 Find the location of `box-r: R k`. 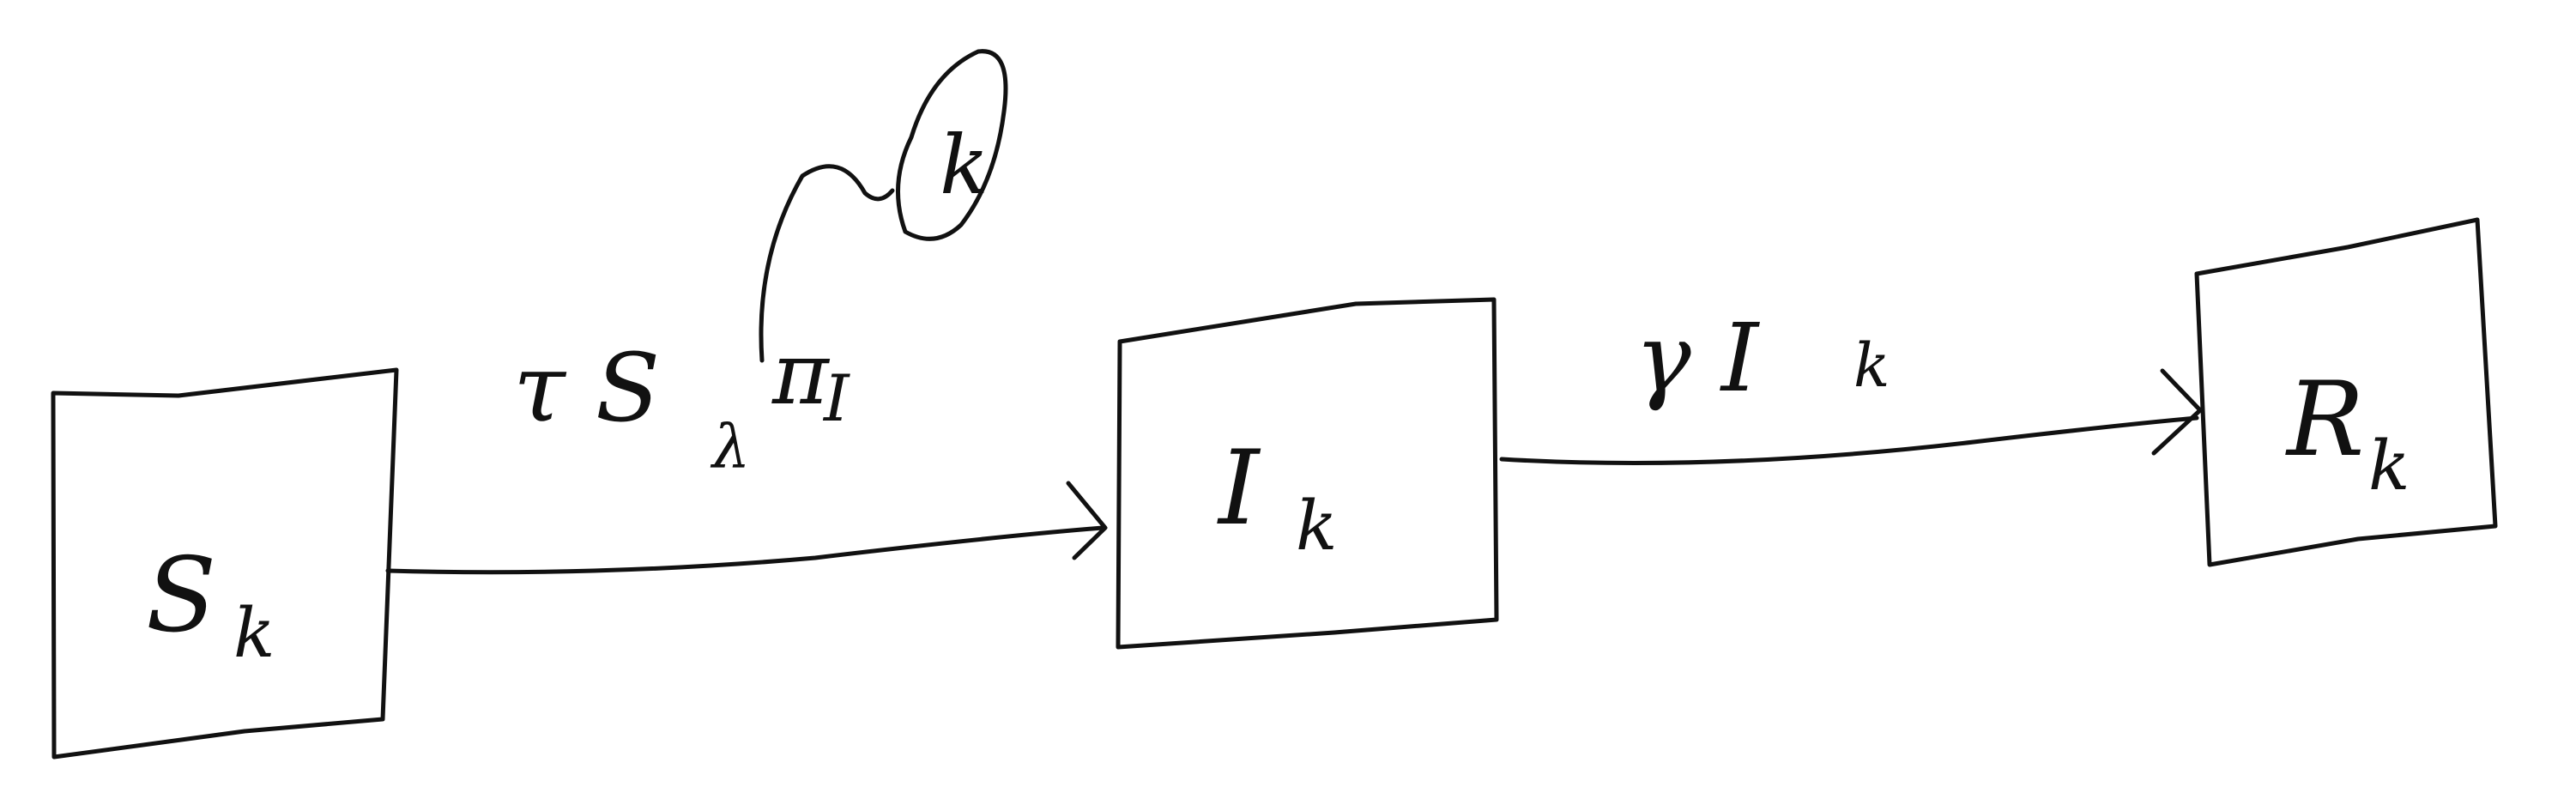

box-r: R k is located at coordinates (2346, 392).